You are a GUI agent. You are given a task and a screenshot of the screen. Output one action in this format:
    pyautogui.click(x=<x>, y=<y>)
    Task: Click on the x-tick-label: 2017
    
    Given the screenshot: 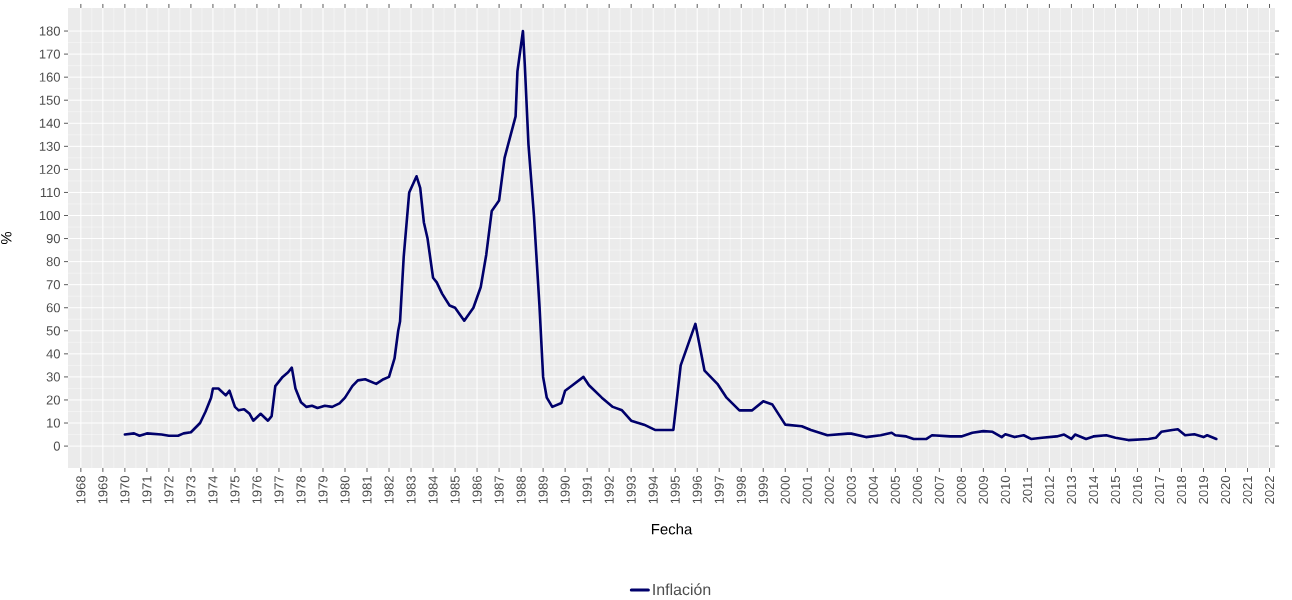 What is the action you would take?
    pyautogui.click(x=1159, y=490)
    